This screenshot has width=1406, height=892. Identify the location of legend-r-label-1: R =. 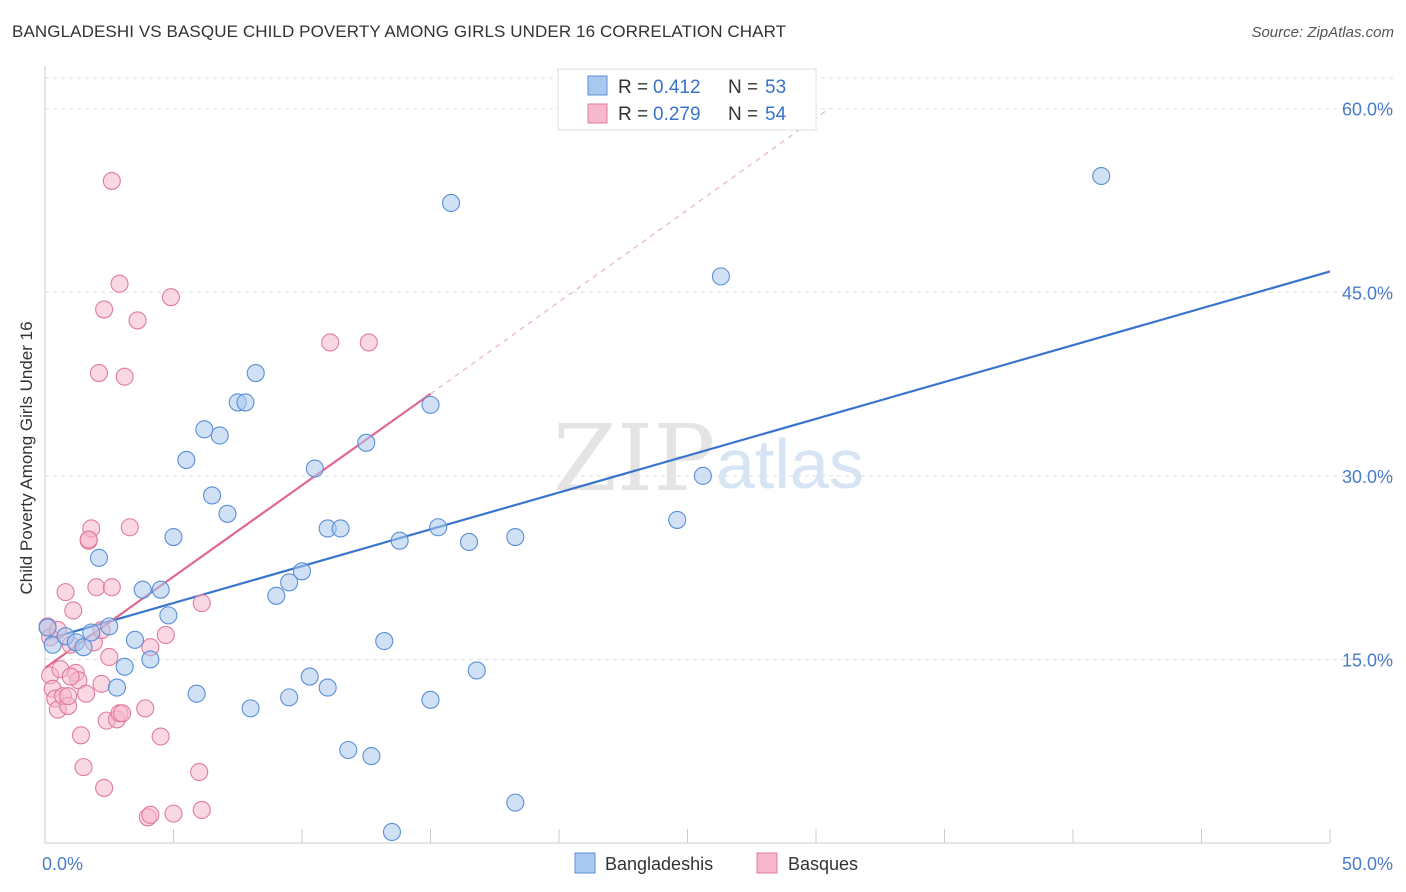
(633, 87).